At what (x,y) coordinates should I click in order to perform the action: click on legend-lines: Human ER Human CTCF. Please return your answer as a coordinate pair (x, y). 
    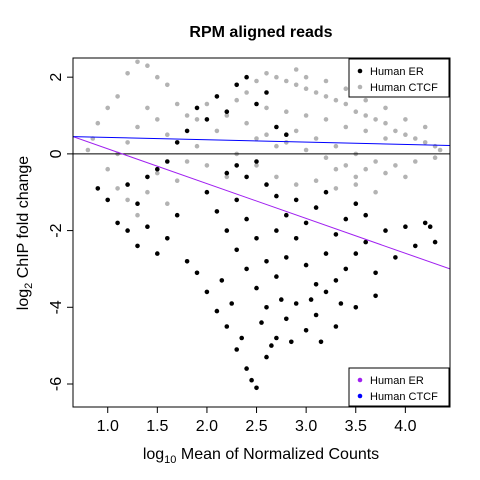
    Looking at the image, I should click on (399, 387).